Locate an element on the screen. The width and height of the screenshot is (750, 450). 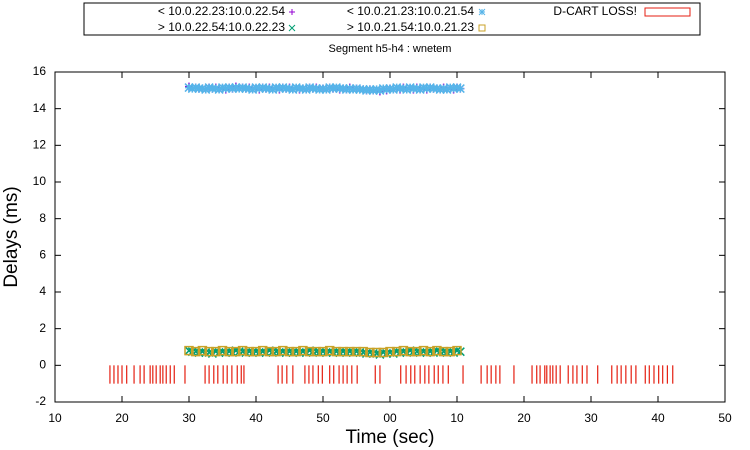
y-tick-label: -2 is located at coordinates (40, 401).